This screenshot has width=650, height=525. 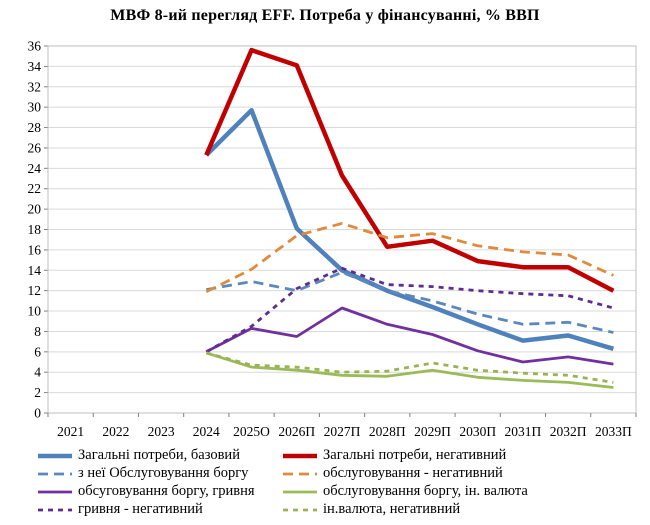 I want to click on y-tick-label: 28, so click(x=35, y=127).